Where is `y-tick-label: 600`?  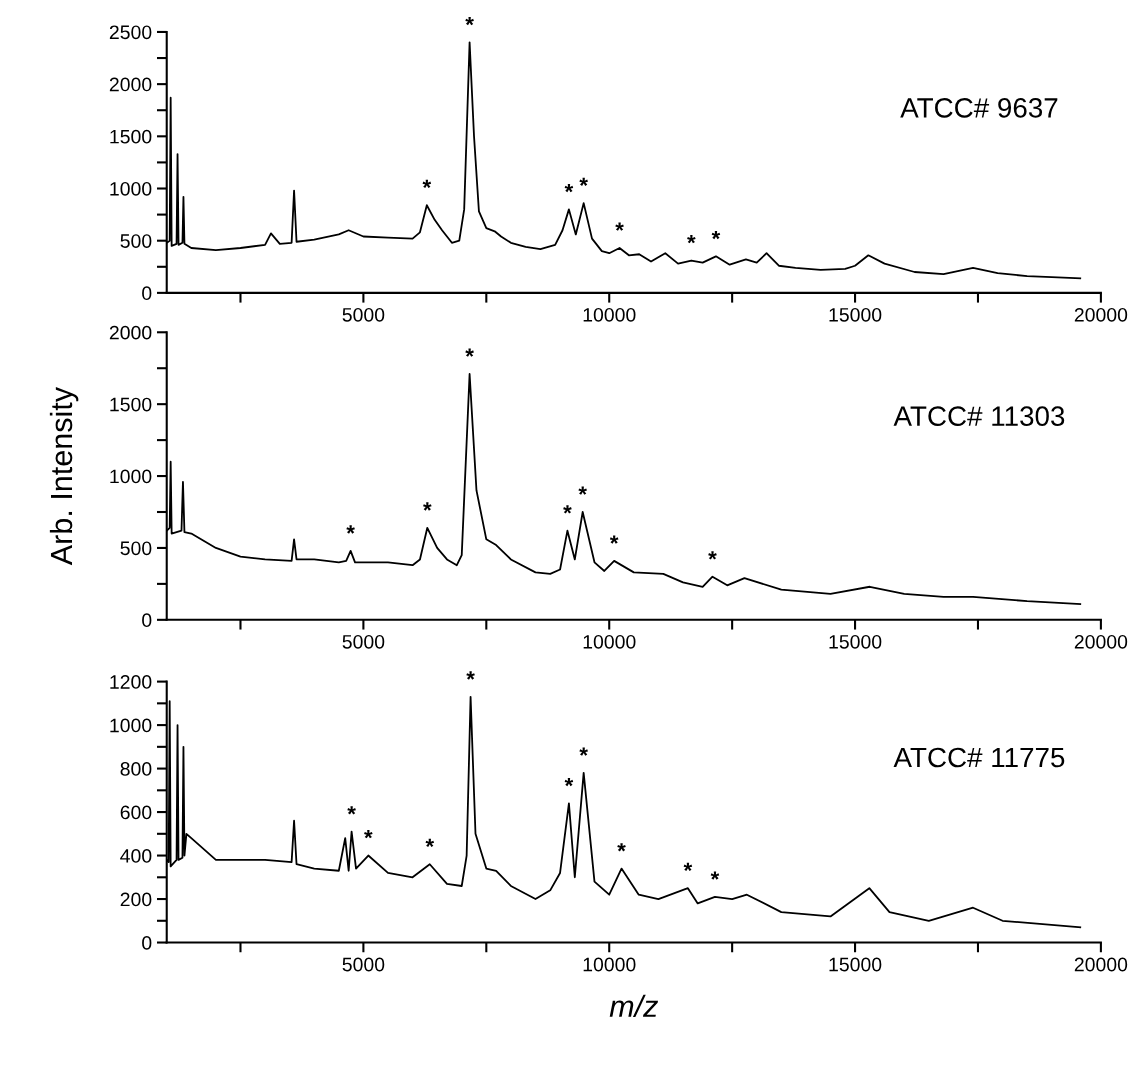
y-tick-label: 600 is located at coordinates (136, 812).